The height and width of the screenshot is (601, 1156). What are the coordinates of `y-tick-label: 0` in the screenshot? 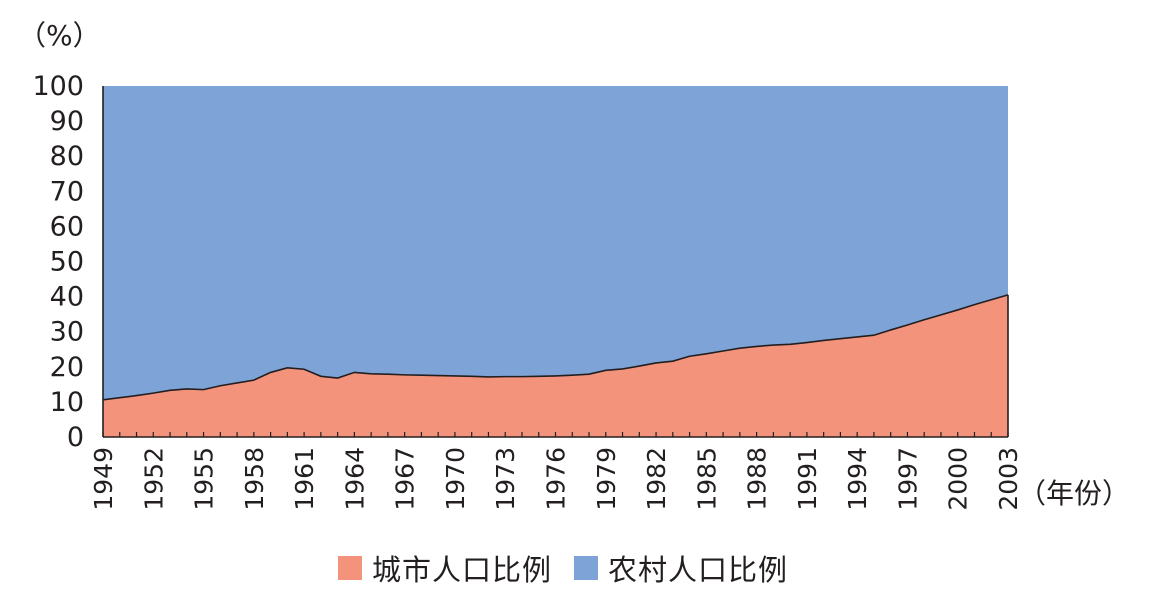 It's located at (75, 437).